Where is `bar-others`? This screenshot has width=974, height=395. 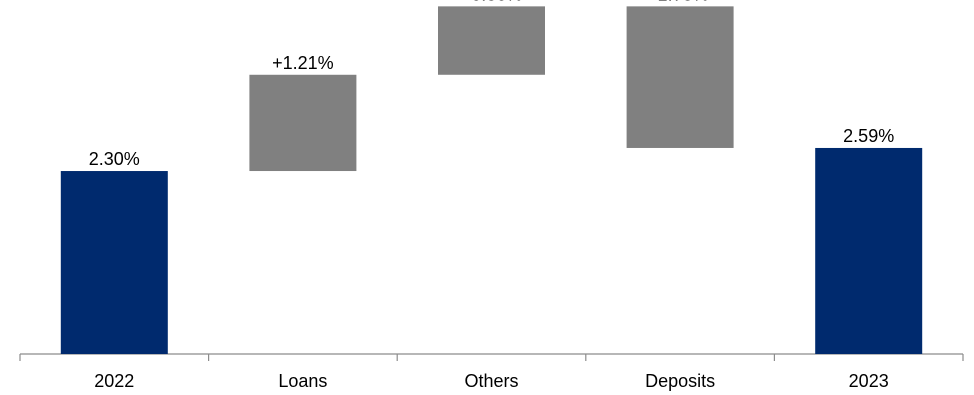
bar-others is located at coordinates (491, 40).